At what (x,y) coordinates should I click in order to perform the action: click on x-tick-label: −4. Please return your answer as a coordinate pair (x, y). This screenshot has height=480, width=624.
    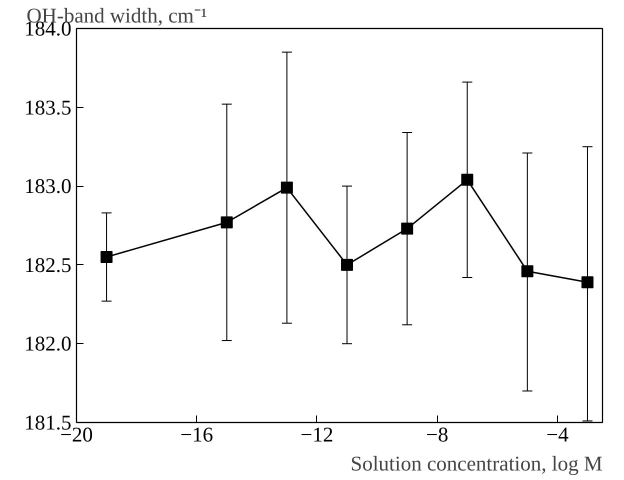
    Looking at the image, I should click on (558, 434).